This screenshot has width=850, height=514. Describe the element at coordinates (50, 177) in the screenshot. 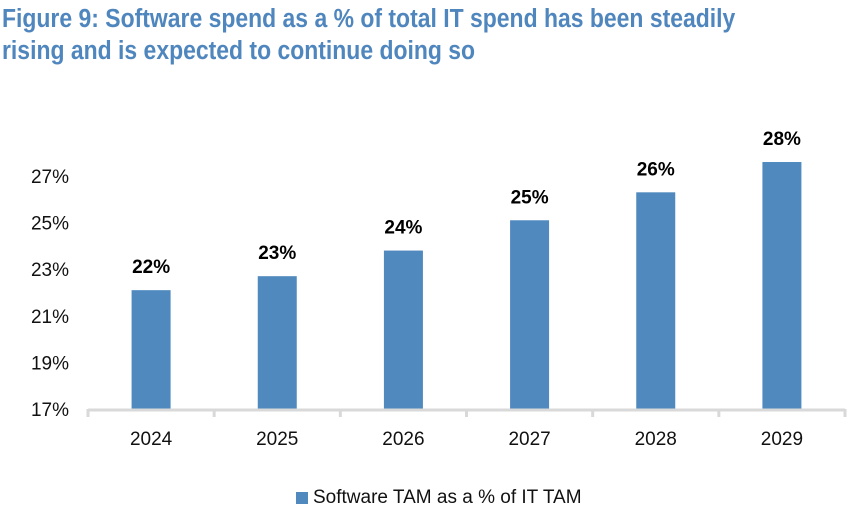

I see `y-tick-label: 27%` at that location.